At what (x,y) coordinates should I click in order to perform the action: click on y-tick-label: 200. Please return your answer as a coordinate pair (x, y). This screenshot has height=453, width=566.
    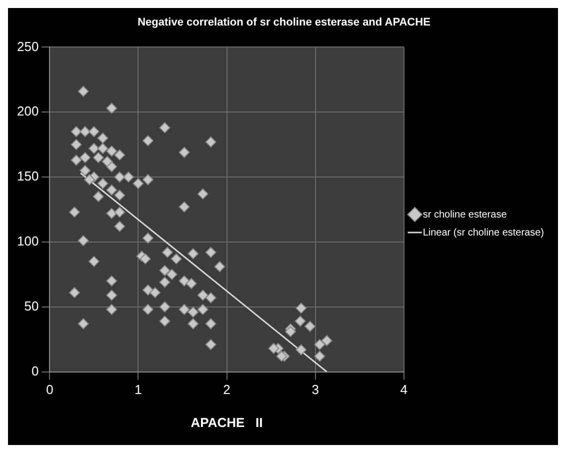
    Looking at the image, I should click on (27, 111).